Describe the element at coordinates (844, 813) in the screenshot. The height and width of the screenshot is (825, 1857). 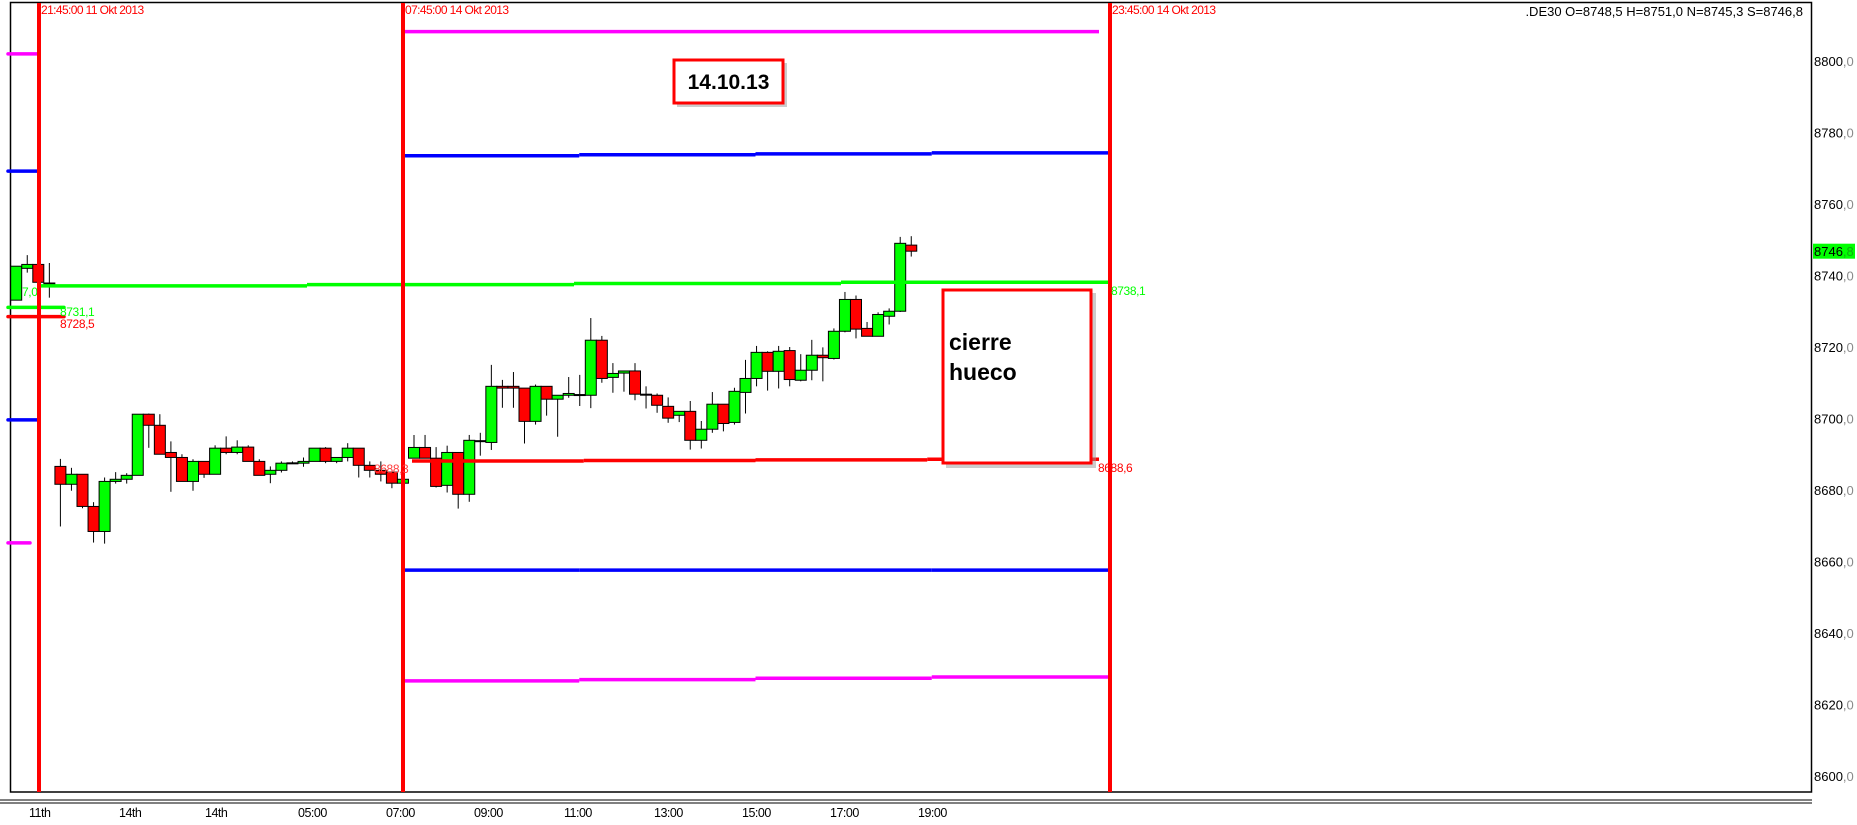
I see `x-tick-label: 17:00` at that location.